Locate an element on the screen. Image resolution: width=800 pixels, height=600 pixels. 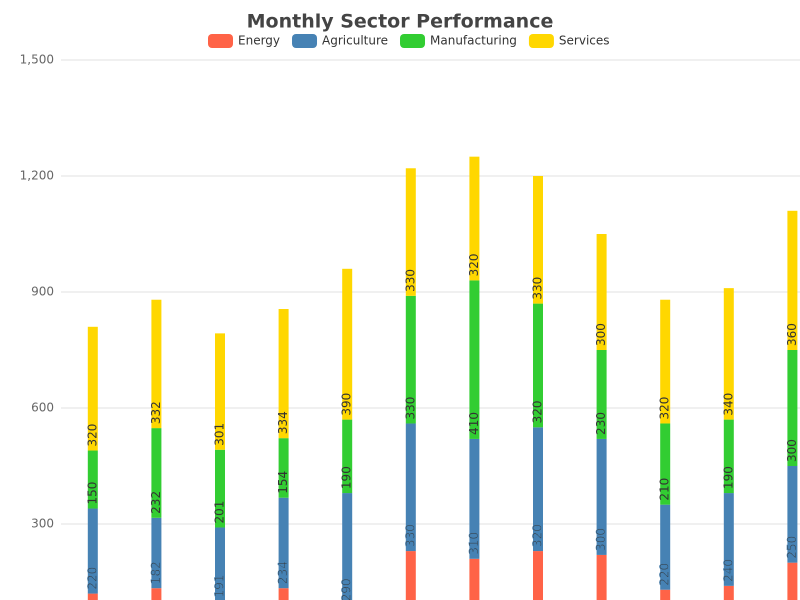
data-label: 230 is located at coordinates (601, 423).